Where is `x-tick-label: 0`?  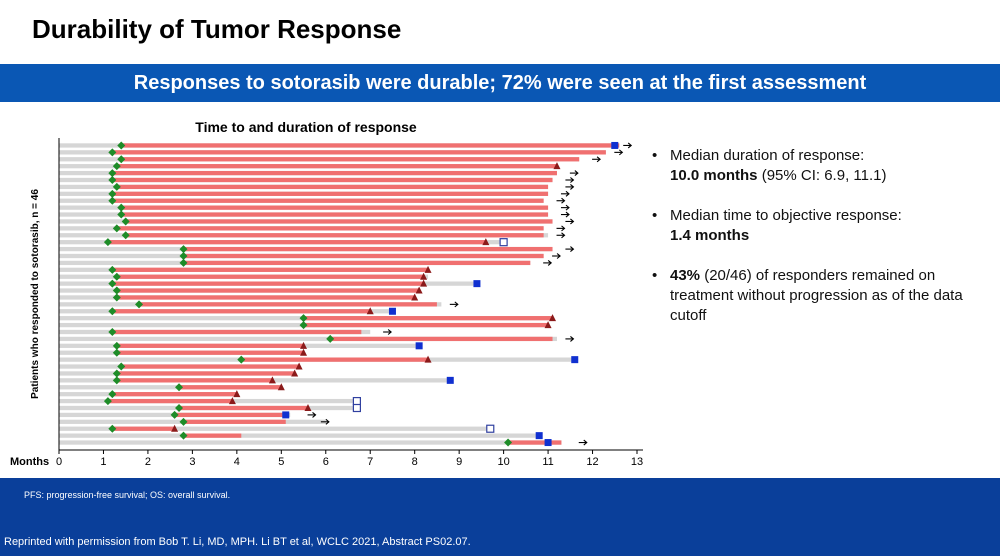 x-tick-label: 0 is located at coordinates (59, 462).